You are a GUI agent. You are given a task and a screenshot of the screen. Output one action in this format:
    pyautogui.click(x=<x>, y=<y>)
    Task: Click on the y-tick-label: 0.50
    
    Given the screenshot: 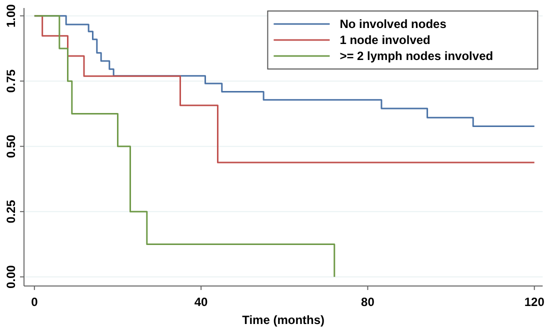 What is the action you would take?
    pyautogui.click(x=11, y=146)
    